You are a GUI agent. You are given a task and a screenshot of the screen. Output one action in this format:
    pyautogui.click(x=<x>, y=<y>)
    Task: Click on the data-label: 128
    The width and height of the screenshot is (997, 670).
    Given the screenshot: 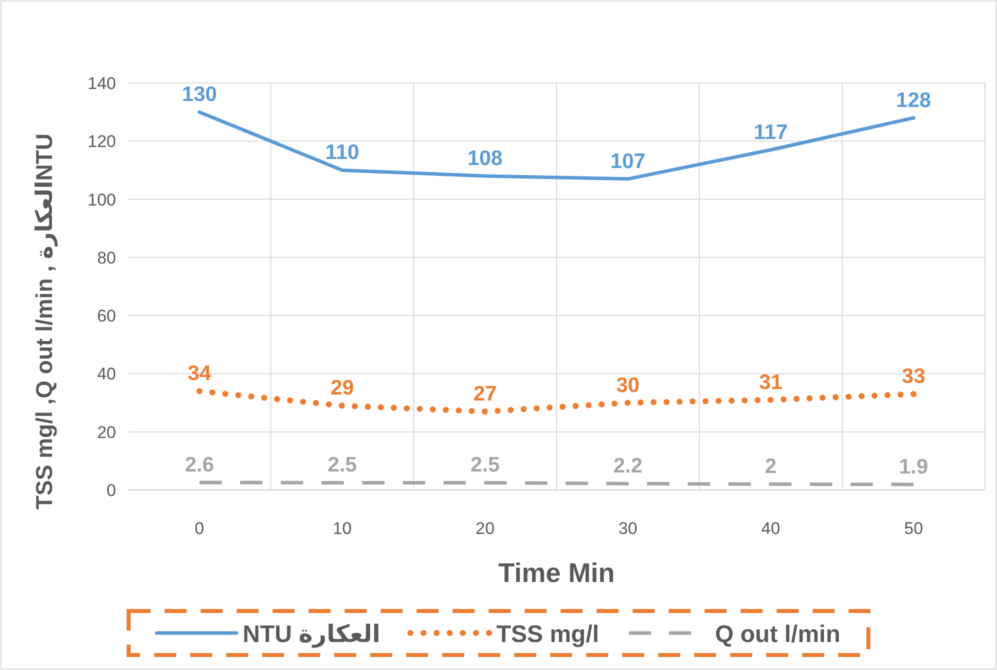 What is the action you would take?
    pyautogui.click(x=914, y=100)
    